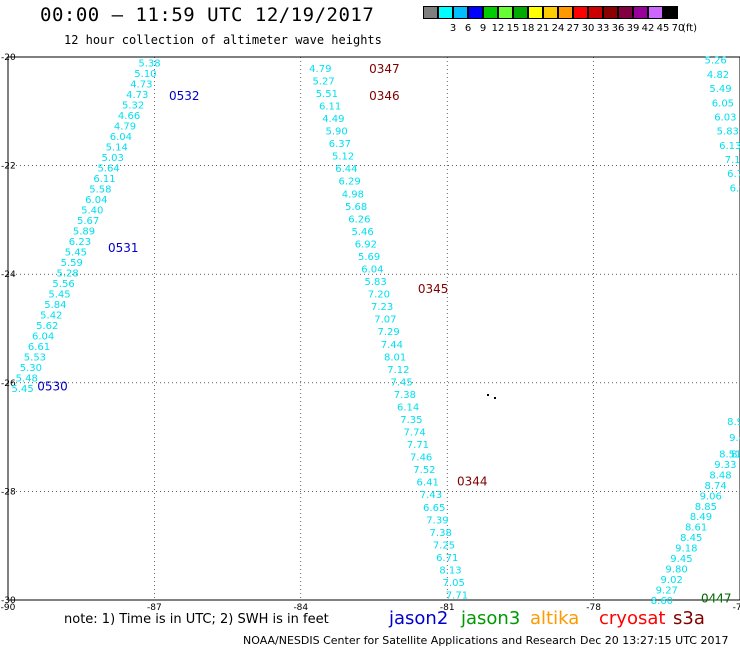  What do you see at coordinates (543, 28) in the screenshot?
I see `legend-label: 21` at bounding box center [543, 28].